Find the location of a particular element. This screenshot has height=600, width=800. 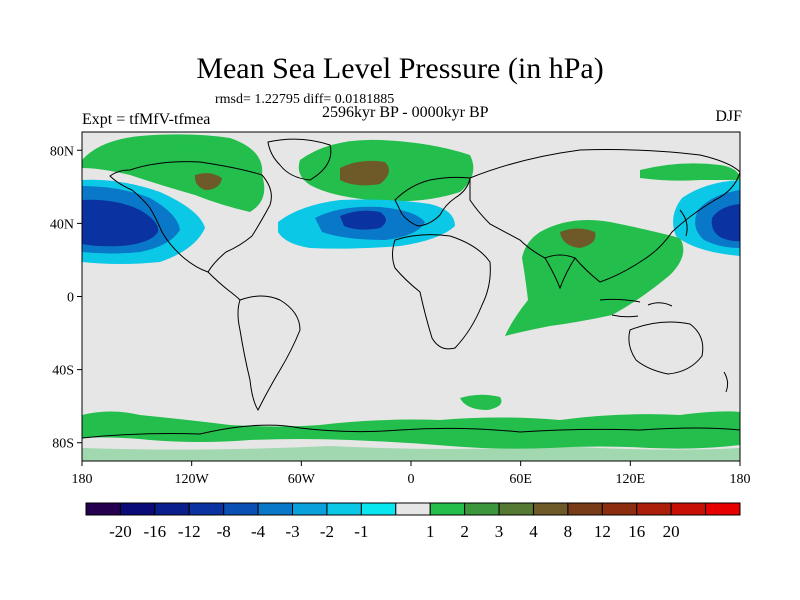

strong-positive-region-arctic is located at coordinates (364, 173).